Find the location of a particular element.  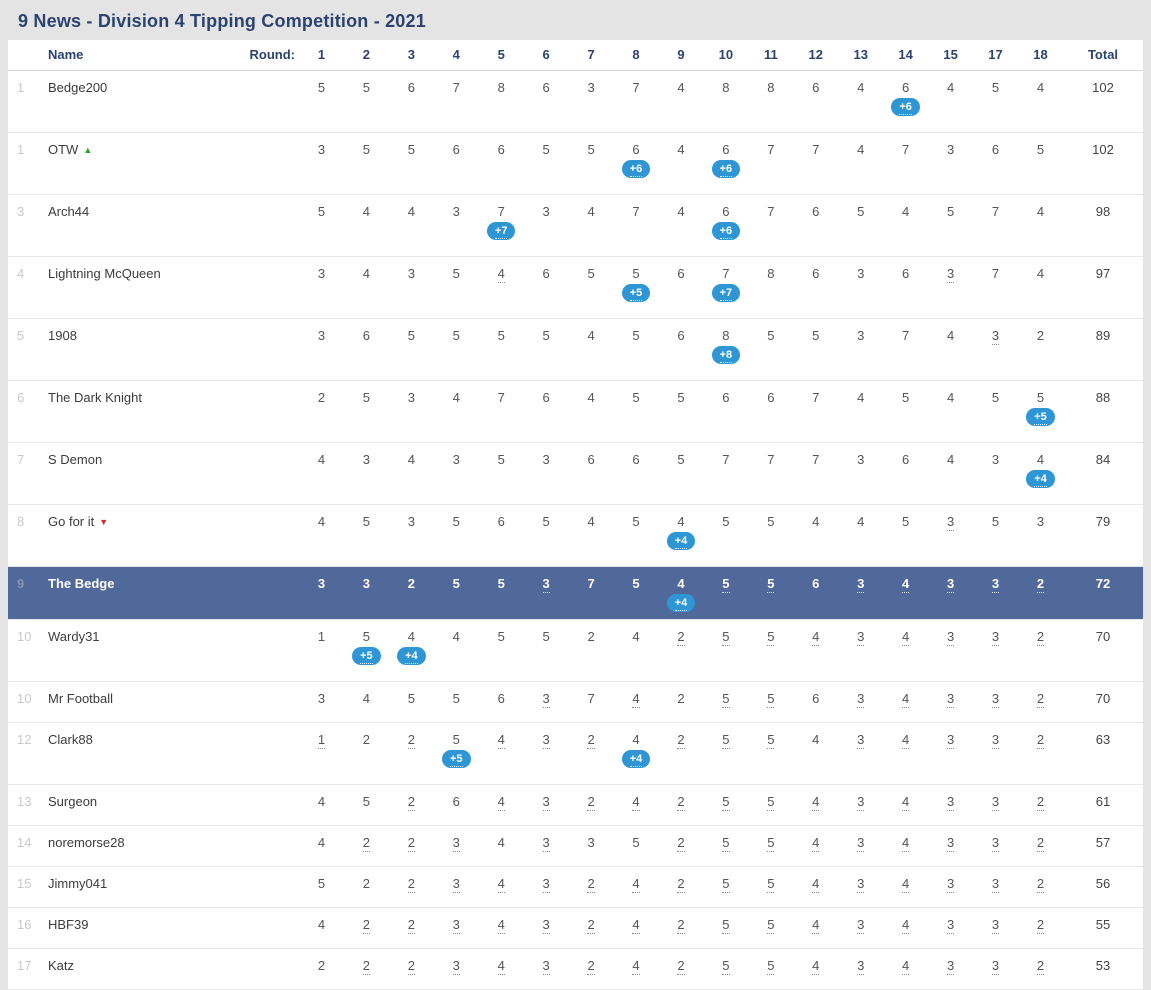

bonus-badge: +7 is located at coordinates (501, 231).